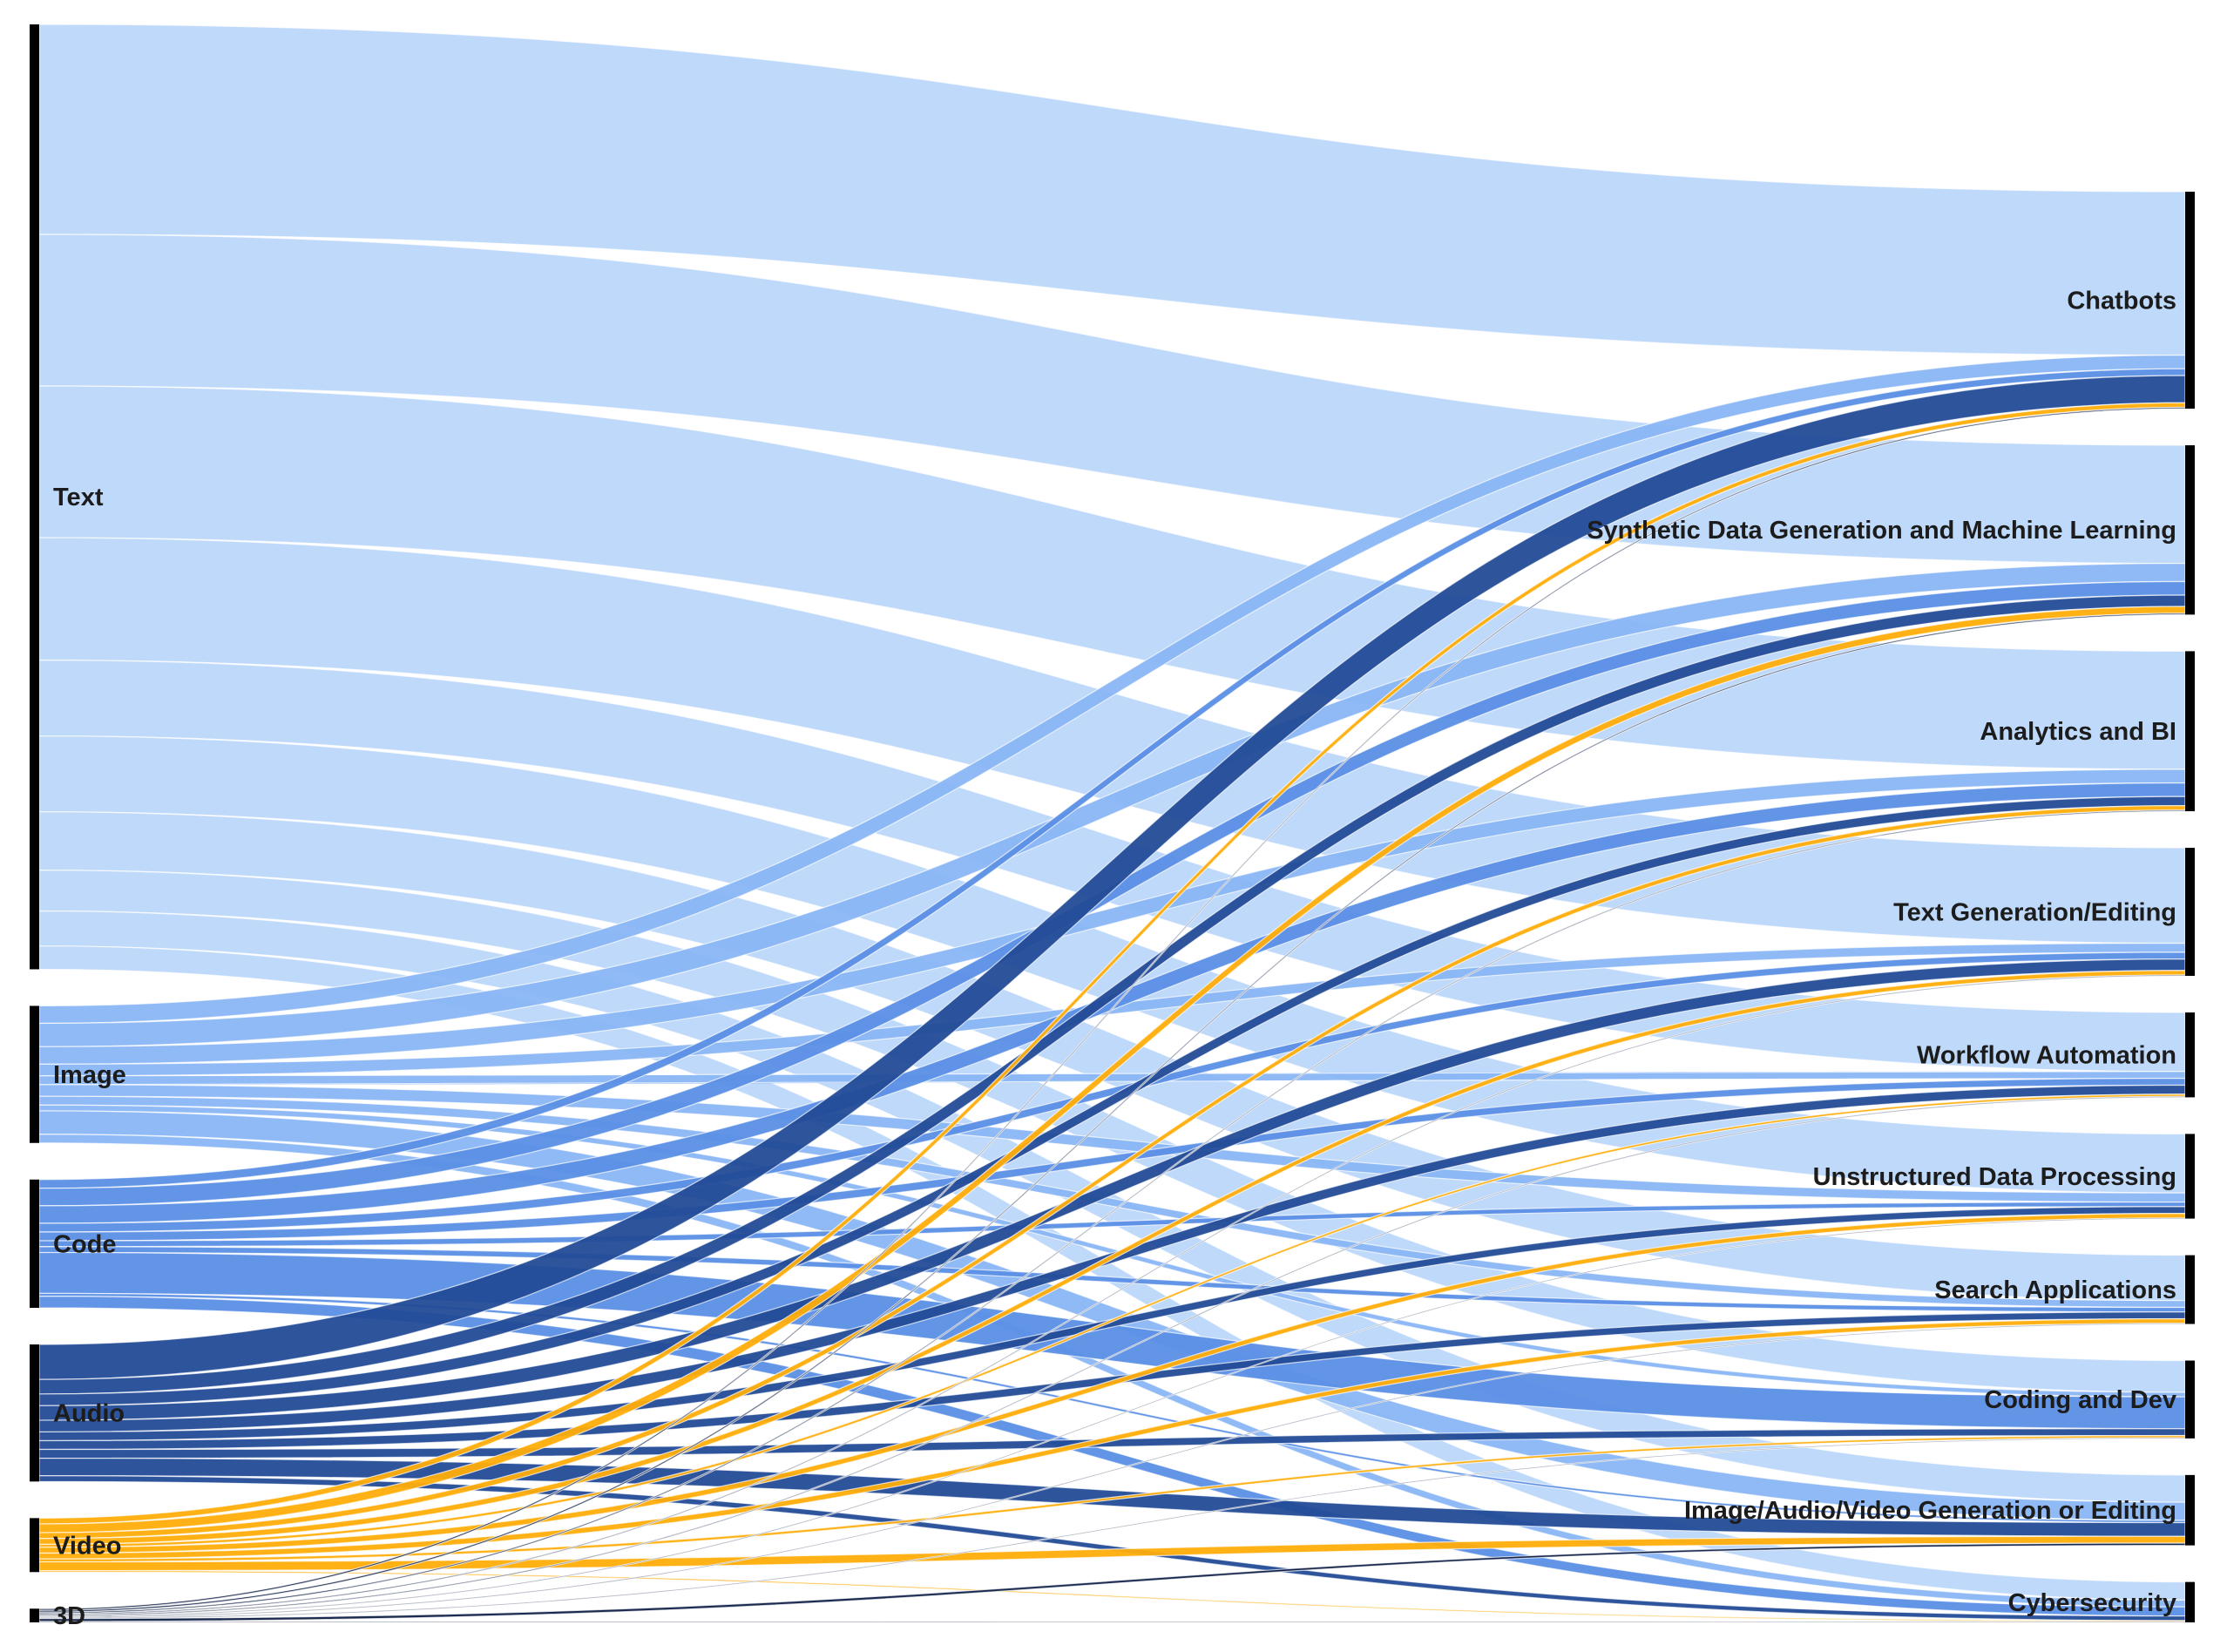 The height and width of the screenshot is (1652, 2227). I want to click on target-bar-image-audio-video-generation-or-editing, so click(2190, 1510).